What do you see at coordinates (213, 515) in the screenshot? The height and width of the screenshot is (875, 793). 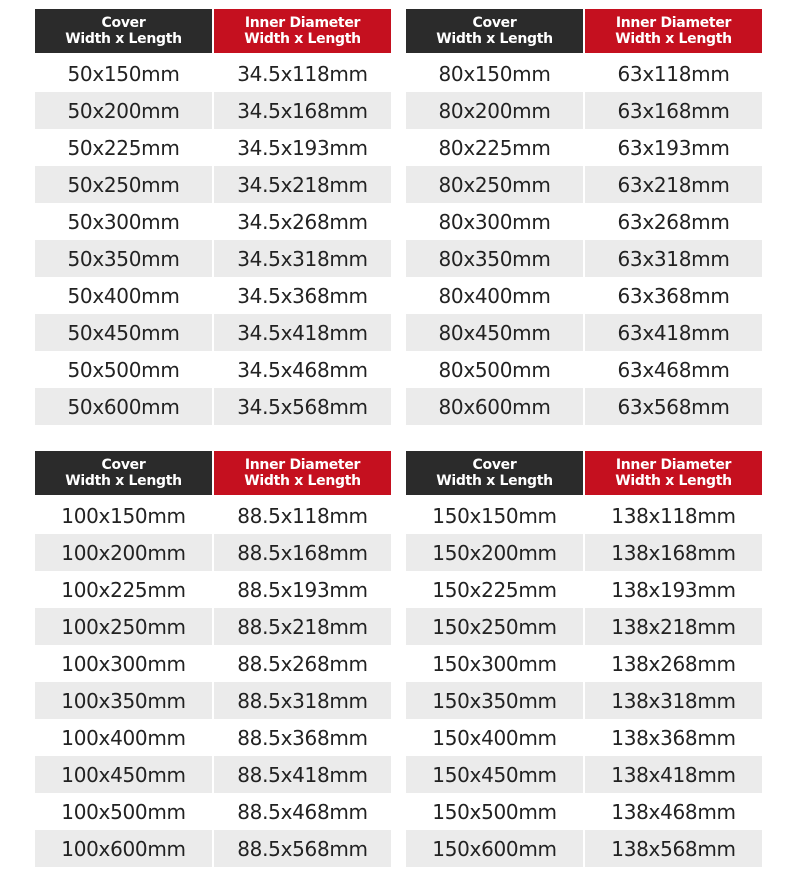 I see `table-row: 100x150mm 88.5x118mm` at bounding box center [213, 515].